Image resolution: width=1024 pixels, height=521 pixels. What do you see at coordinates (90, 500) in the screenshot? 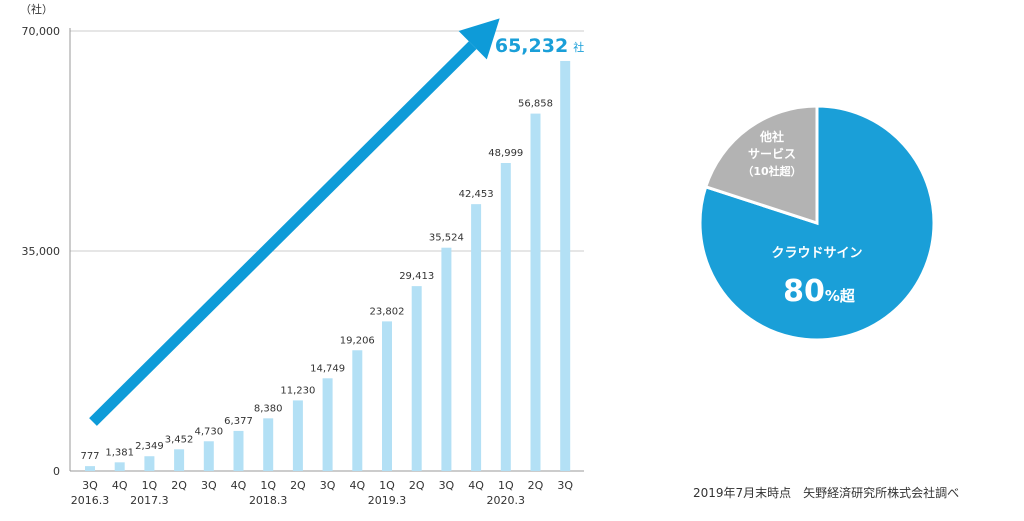
I see `x-year-label: 2016.3` at bounding box center [90, 500].